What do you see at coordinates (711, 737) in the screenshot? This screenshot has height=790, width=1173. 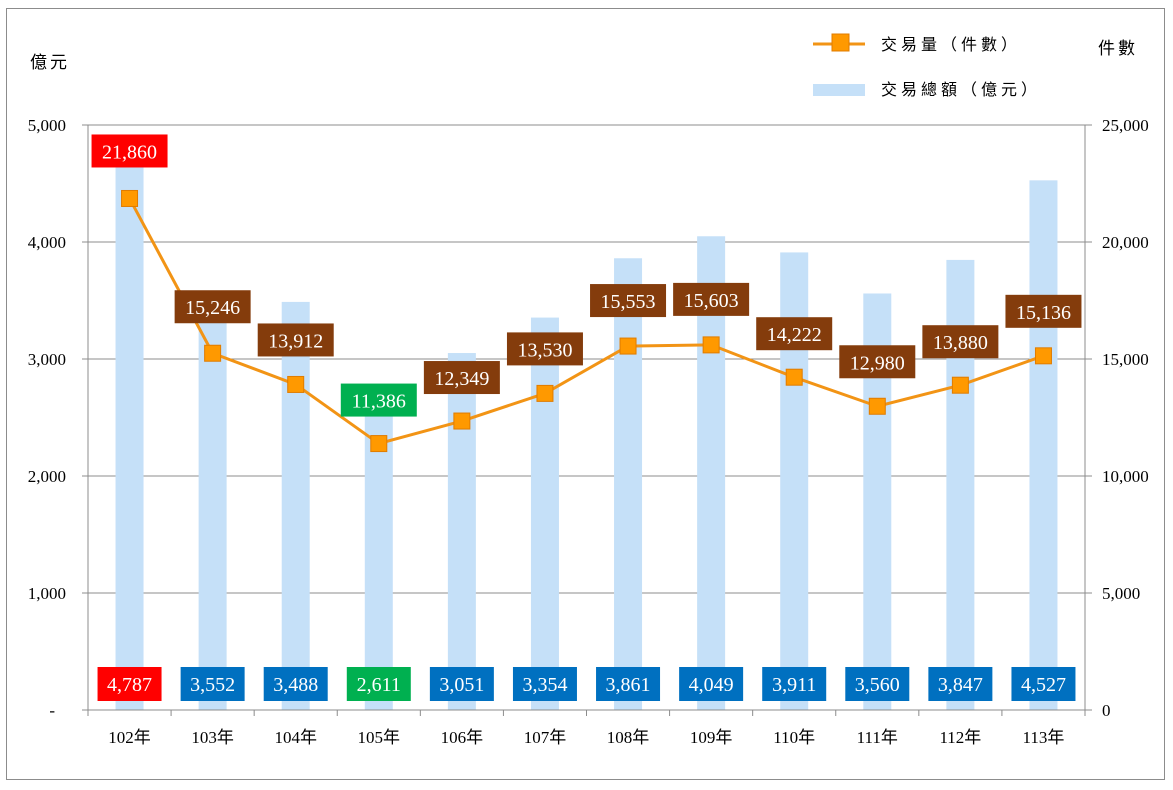 I see `x-tick-label: 109年` at bounding box center [711, 737].